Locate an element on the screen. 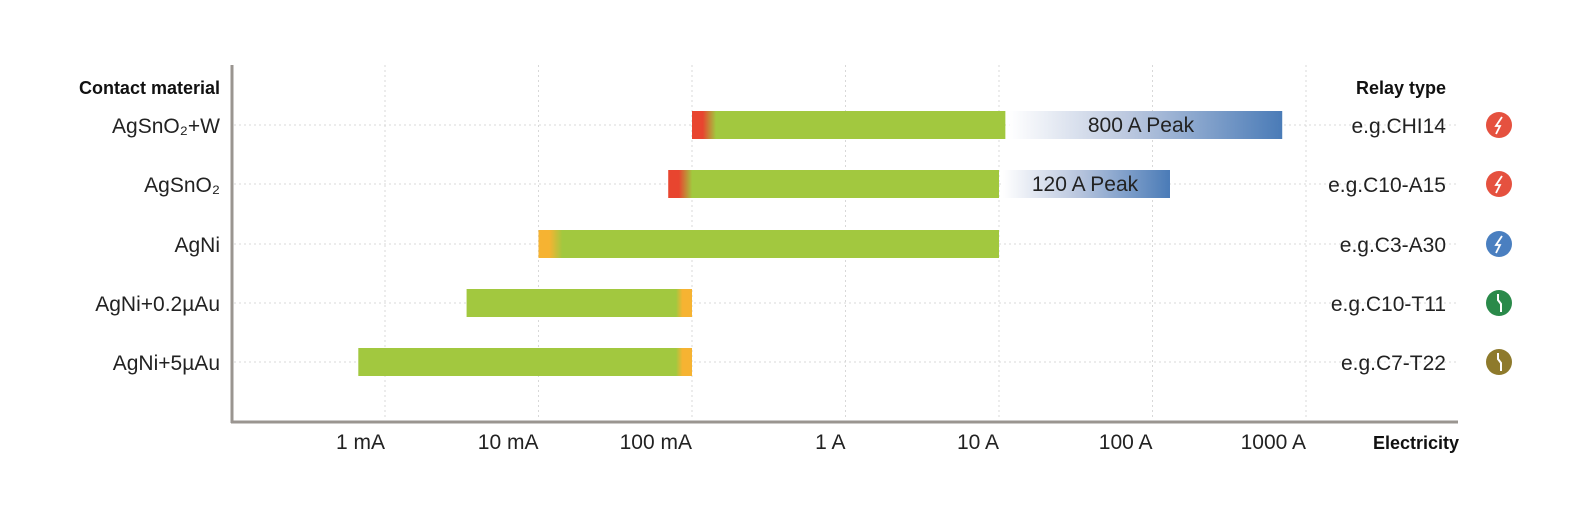 The image size is (1570, 525). relay-type-label: e.g.CHI14 is located at coordinates (1398, 126).